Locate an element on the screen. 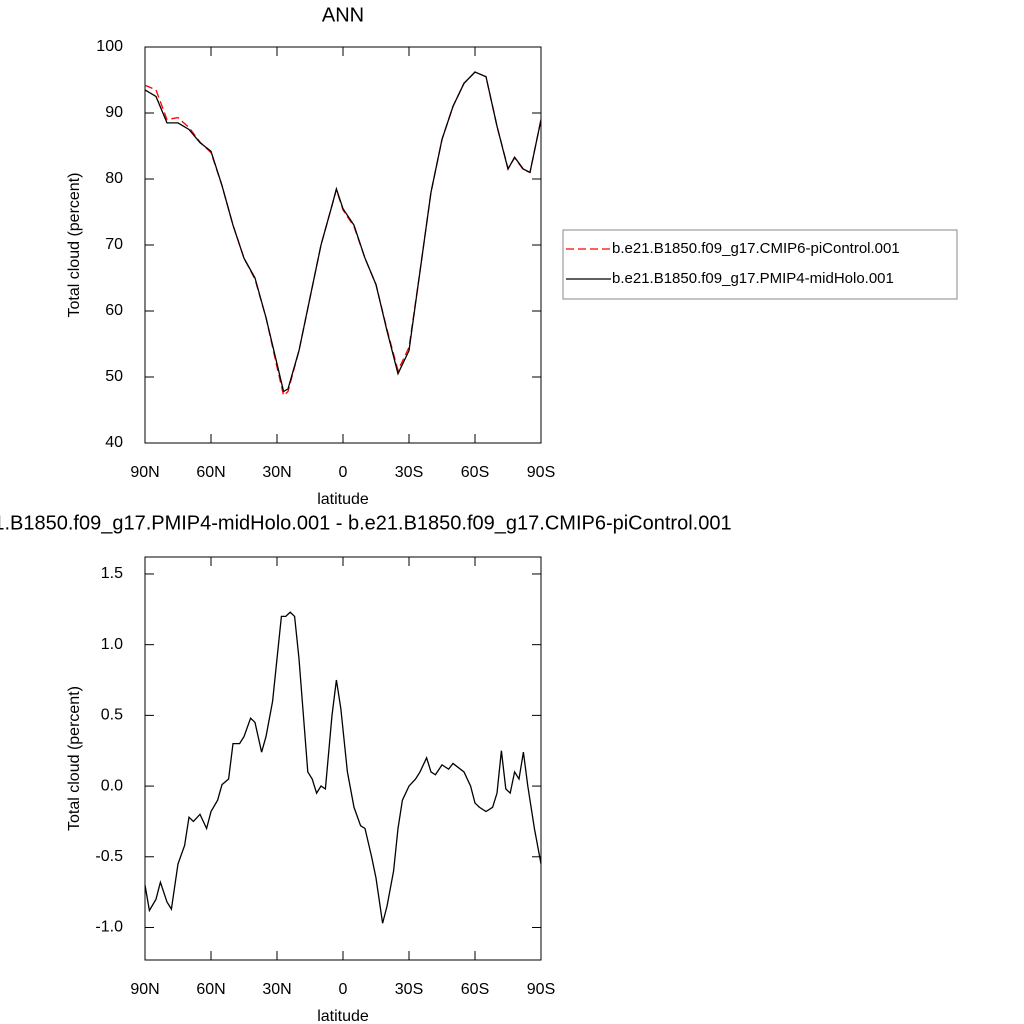  y-tick-label: 90 is located at coordinates (114, 112).